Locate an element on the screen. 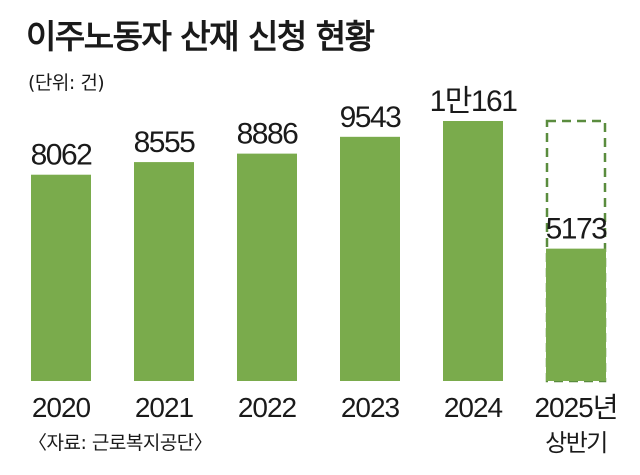 Image resolution: width=640 pixels, height=475 pixels. source-label: 〈자료: 근로복지공단〉 is located at coordinates (120, 443).